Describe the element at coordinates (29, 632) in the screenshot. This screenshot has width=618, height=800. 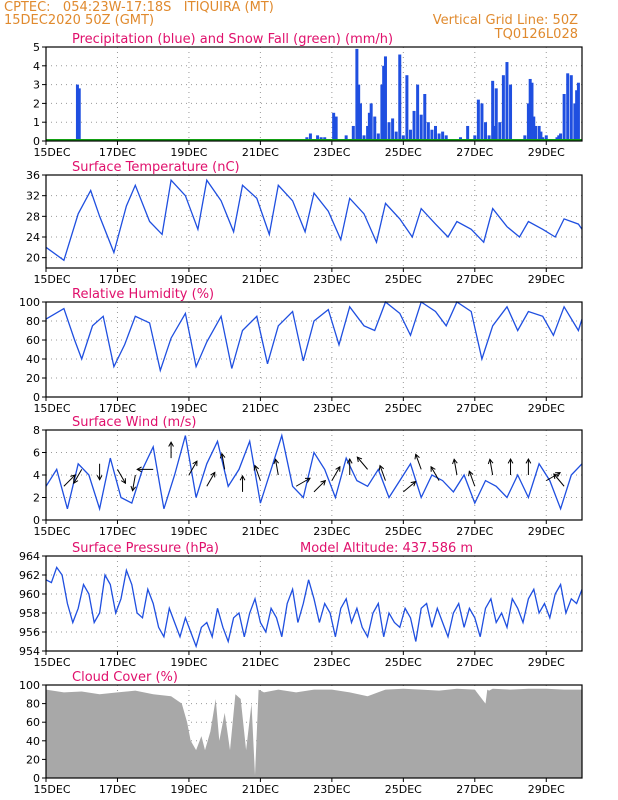
I see `y-tick-label: 956` at that location.